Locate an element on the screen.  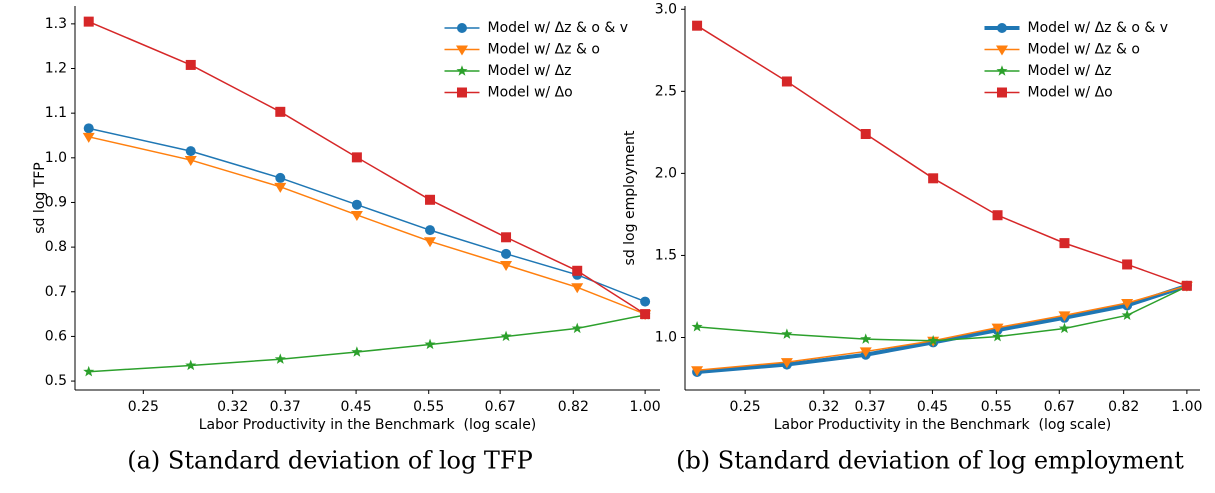
y-tick-label: 2.5 is located at coordinates (666, 91).